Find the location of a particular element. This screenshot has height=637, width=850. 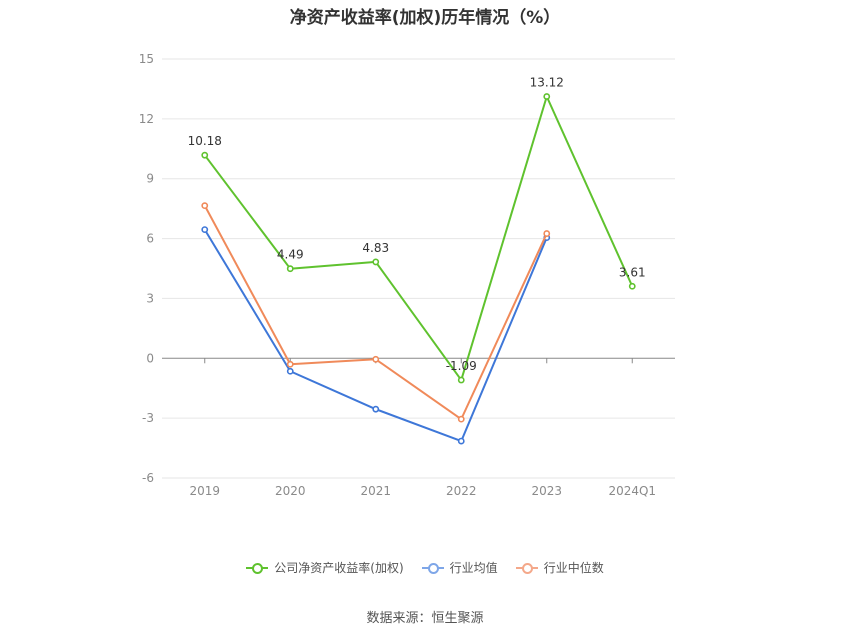

y-tick-label: 3 is located at coordinates (150, 298).